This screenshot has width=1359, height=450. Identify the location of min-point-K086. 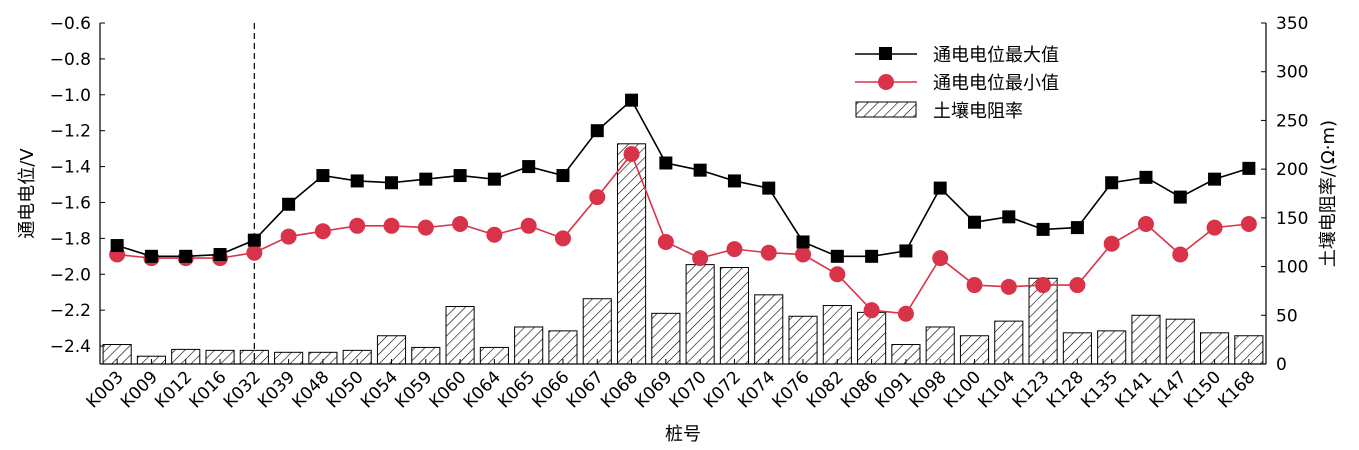
(871, 310).